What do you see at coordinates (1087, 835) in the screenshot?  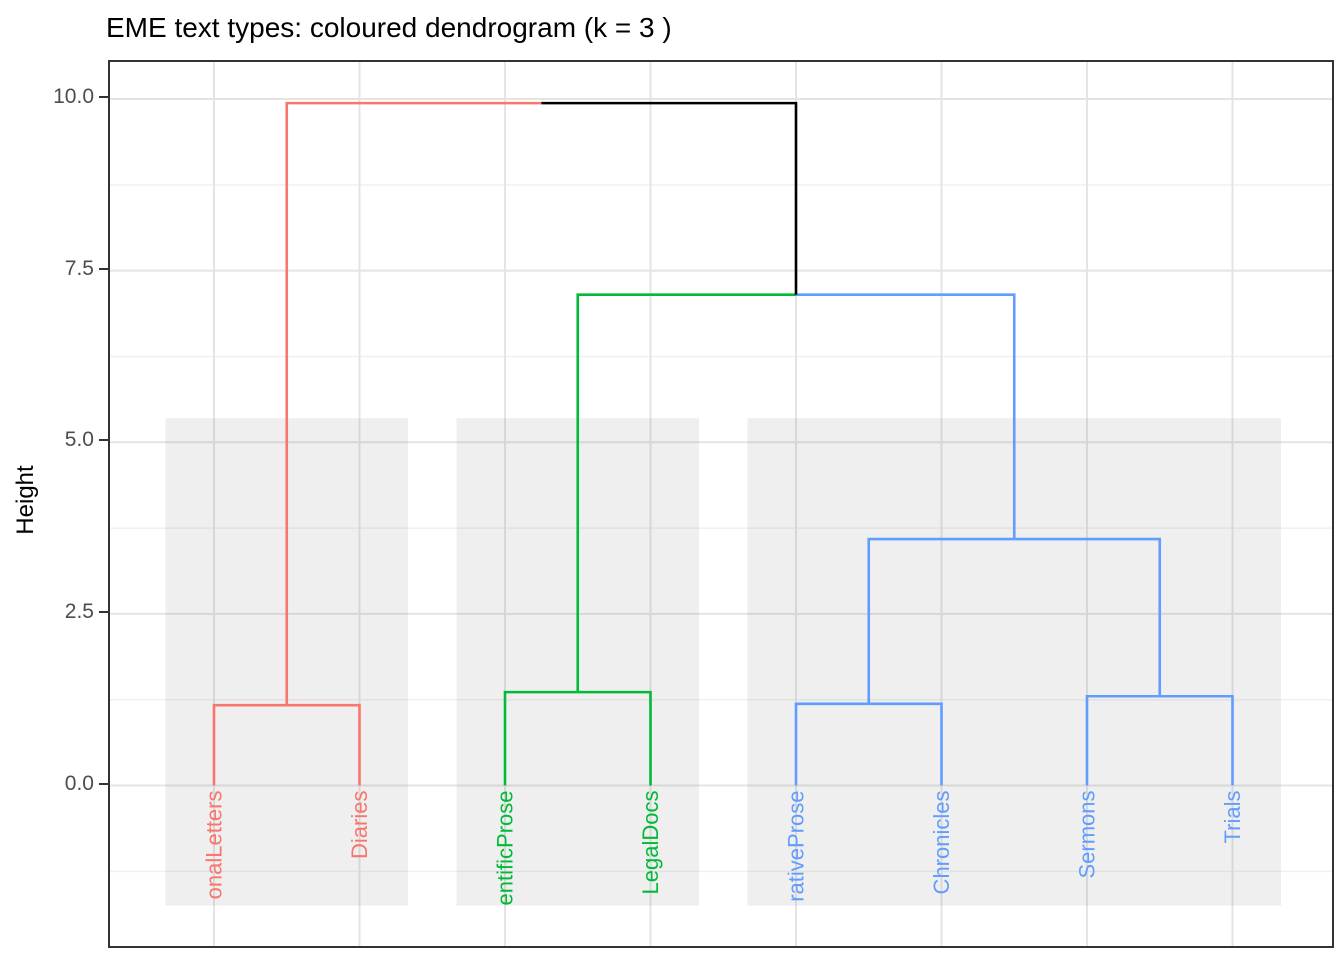 I see `leaf-label-Sermons: Sermons` at bounding box center [1087, 835].